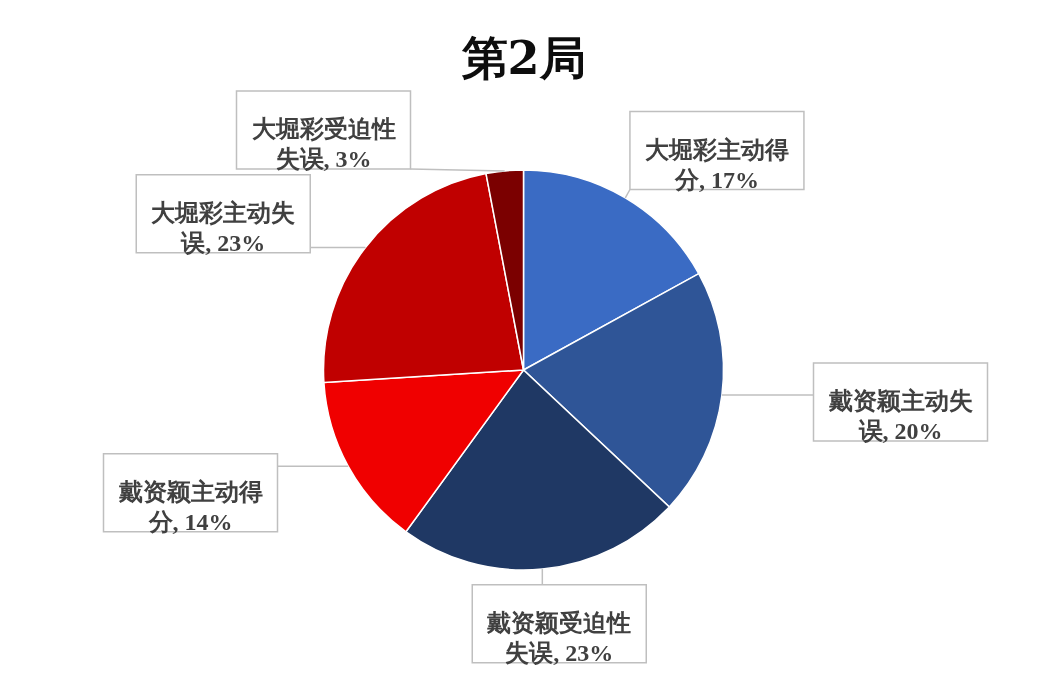  I want to click on slice-label: 戴资颖受迫性失误, 23%, so click(559, 637).